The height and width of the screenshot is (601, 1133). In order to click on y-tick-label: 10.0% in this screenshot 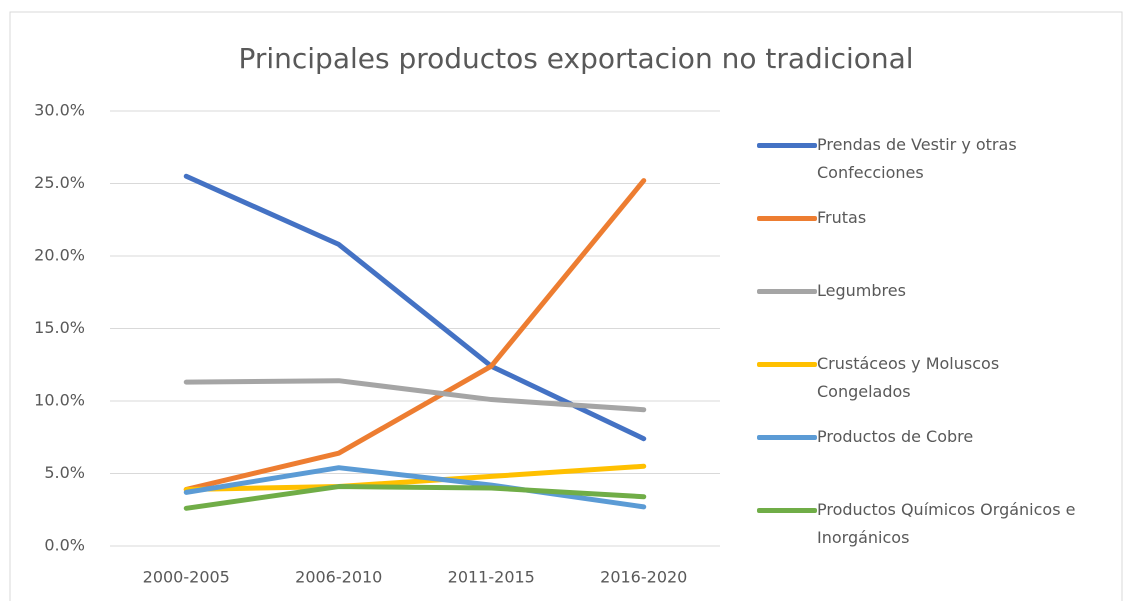, I will do `click(59, 400)`.